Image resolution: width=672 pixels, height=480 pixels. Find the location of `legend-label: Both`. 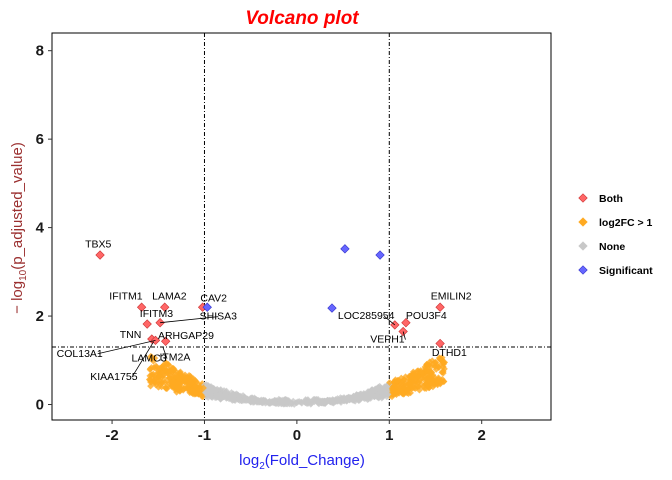

legend-label: Both is located at coordinates (611, 199).